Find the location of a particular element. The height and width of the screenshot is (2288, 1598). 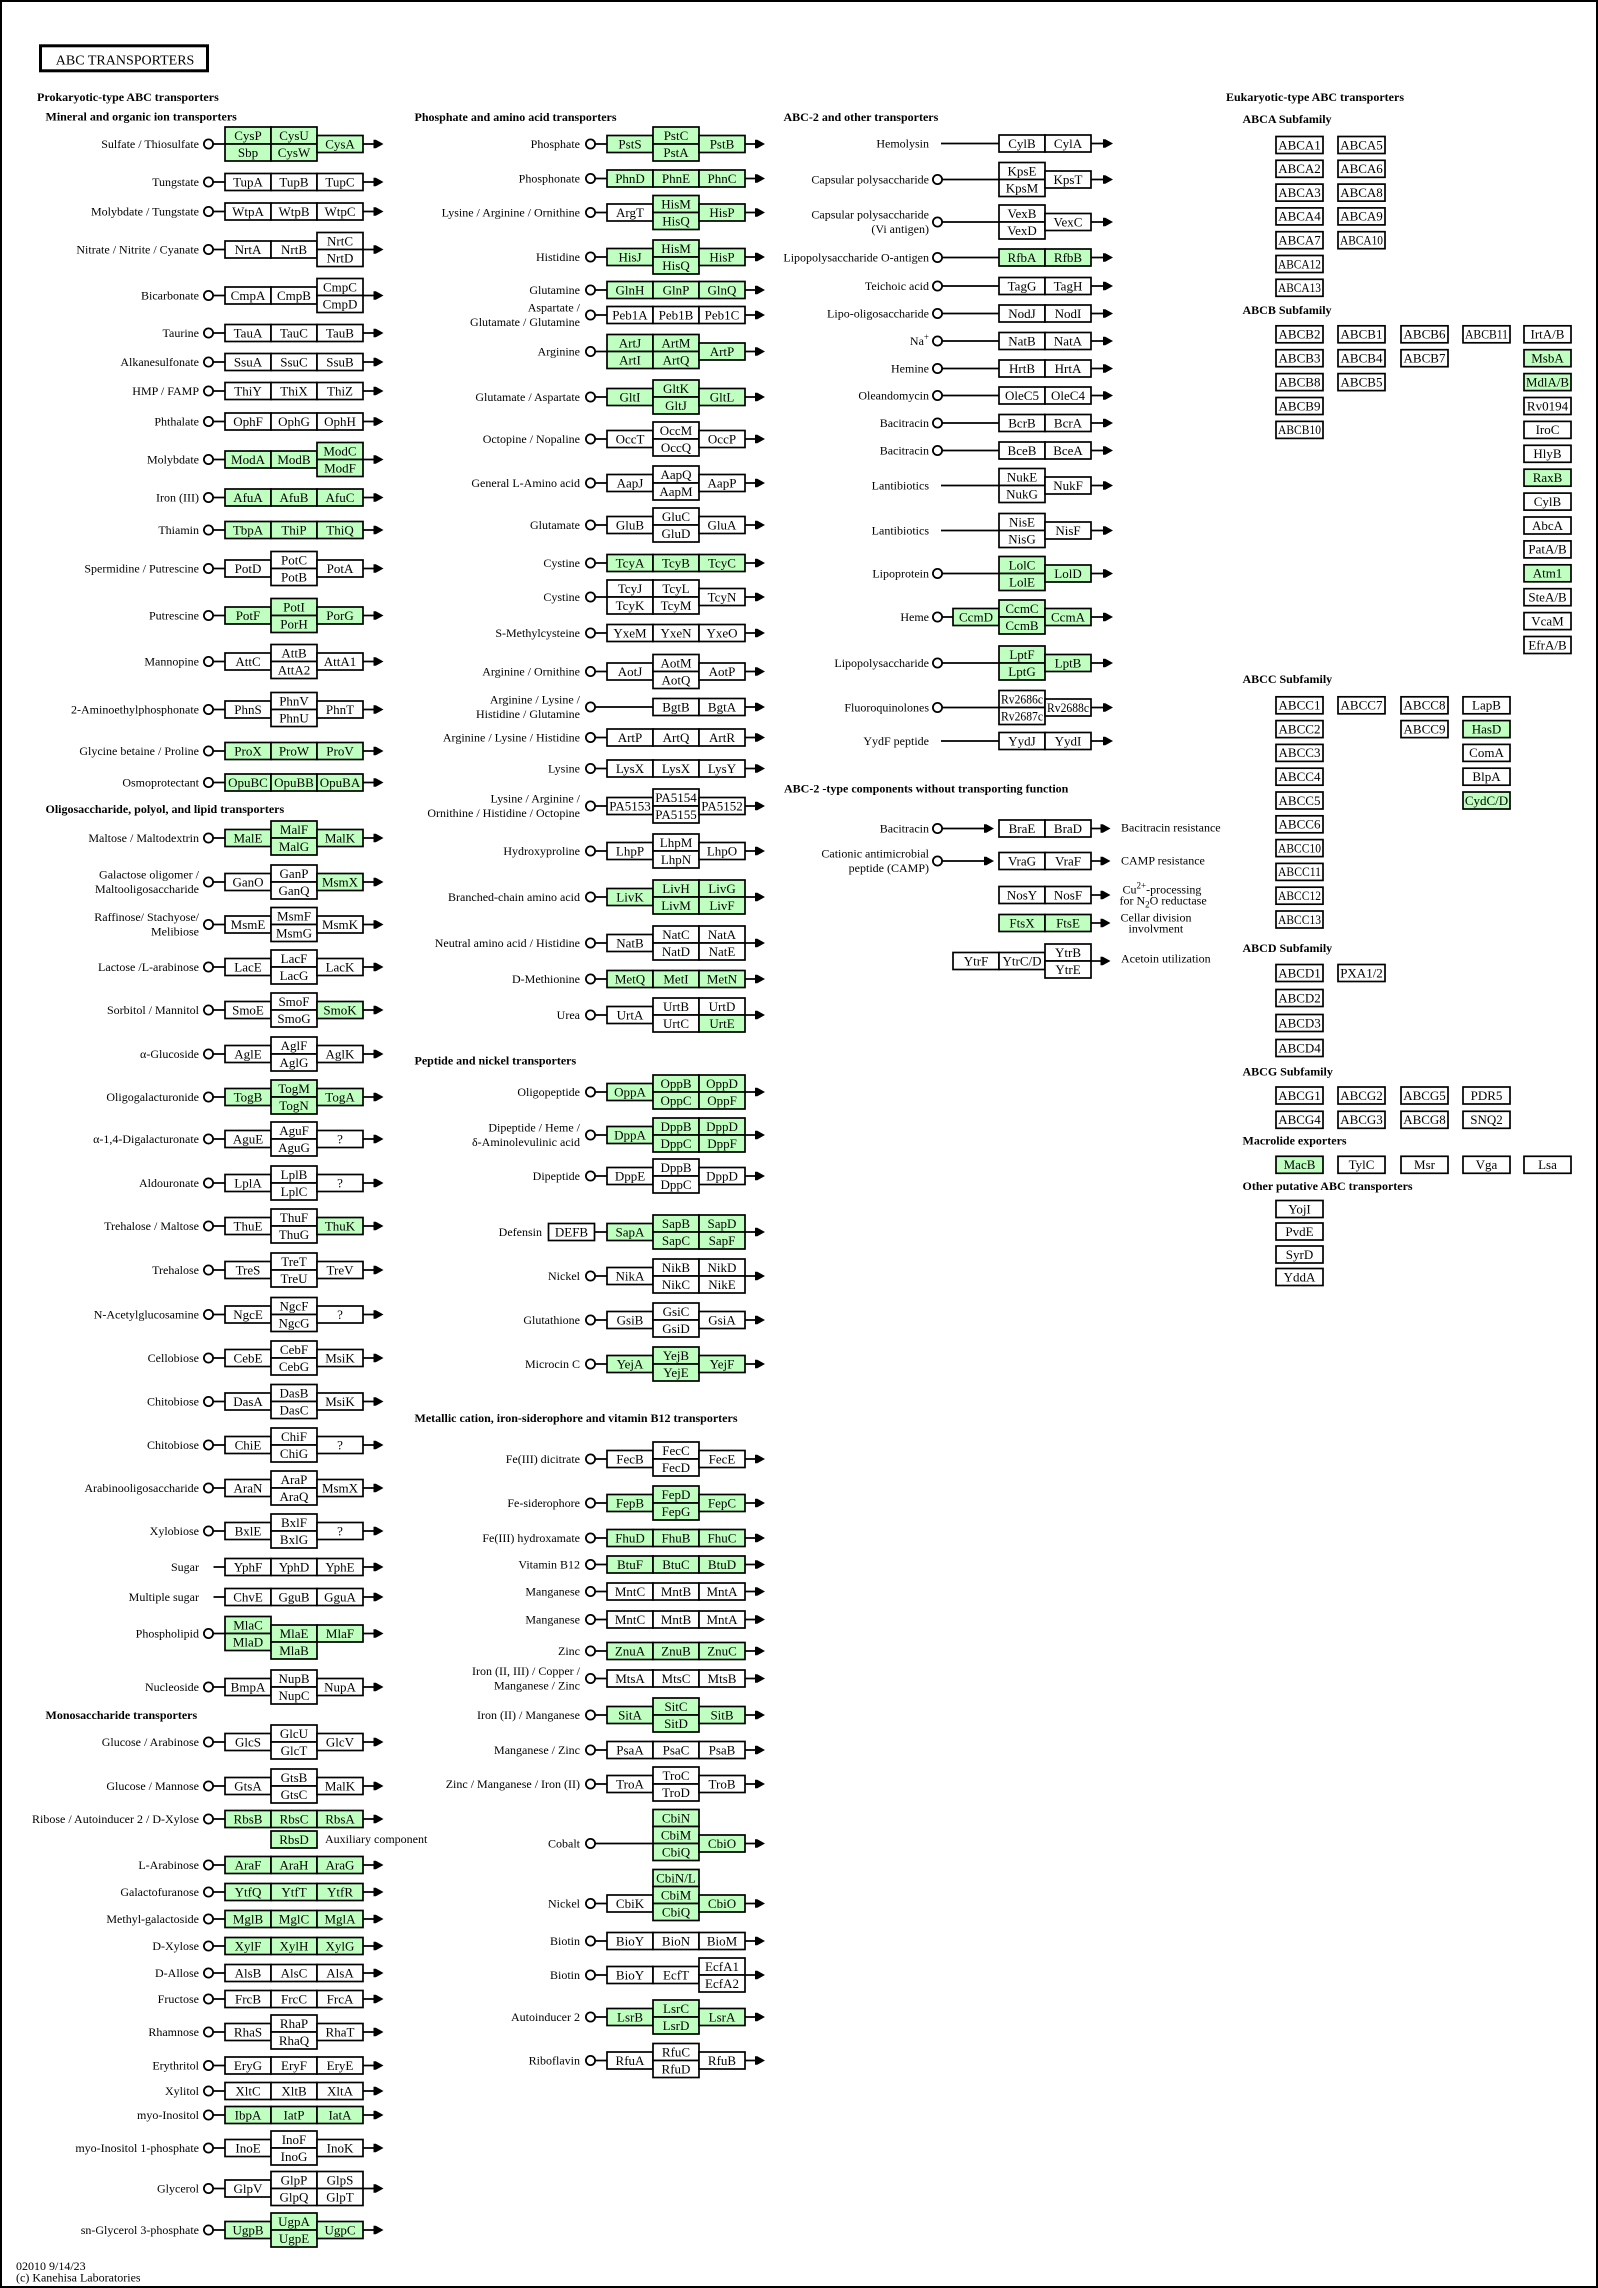

svg-text: BmpA is located at coordinates (248, 1686).